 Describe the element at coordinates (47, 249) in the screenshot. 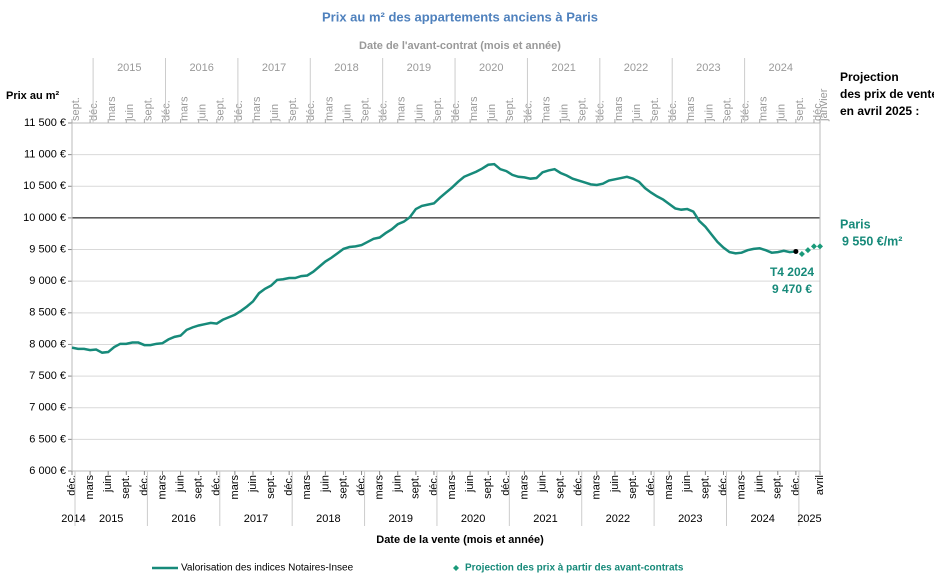

I see `y-tick-label: 9 500 €` at that location.